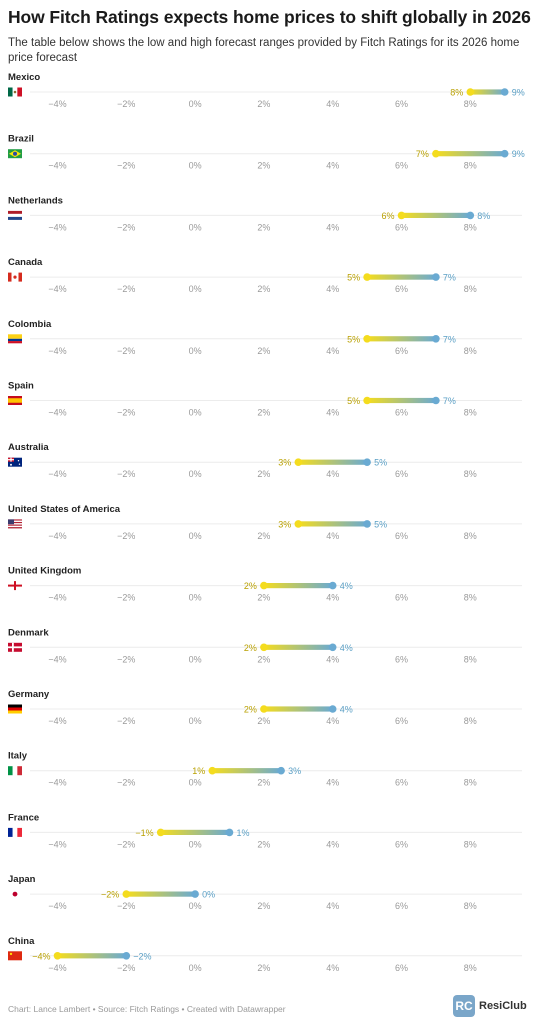 The width and height of the screenshot is (541, 1024). Describe the element at coordinates (265, 954) in the screenshot. I see `row-china: China −4% −2% 0% 2% 4% 6% 8% −4% −2%` at that location.